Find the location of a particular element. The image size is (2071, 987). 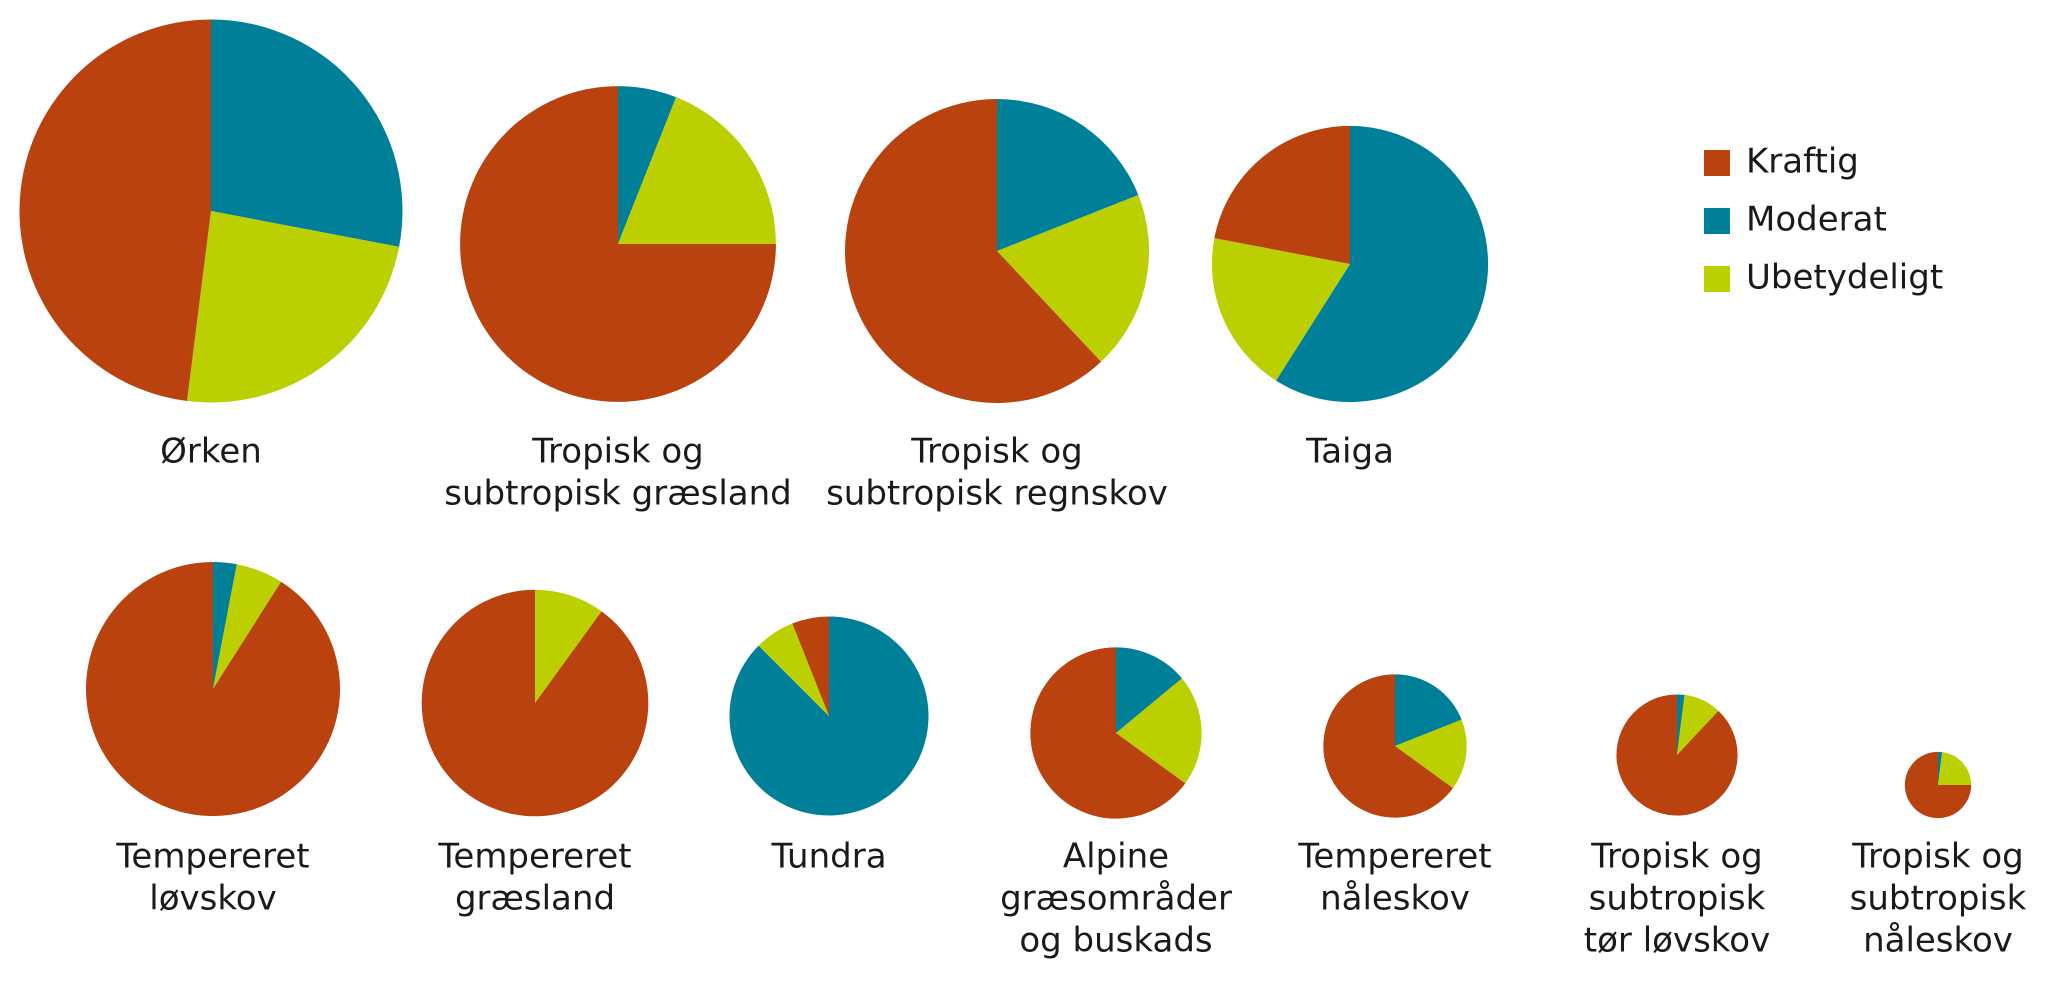

pie-label: subtropisk græsland is located at coordinates (618, 494).